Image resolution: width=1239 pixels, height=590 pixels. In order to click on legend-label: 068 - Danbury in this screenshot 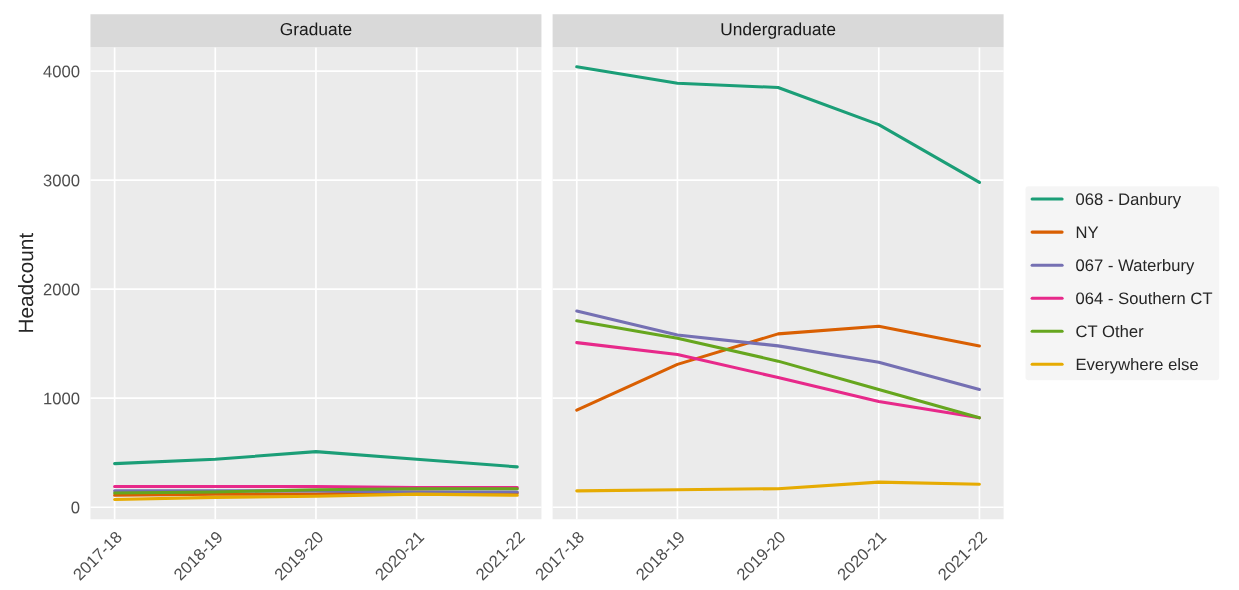, I will do `click(1129, 200)`.